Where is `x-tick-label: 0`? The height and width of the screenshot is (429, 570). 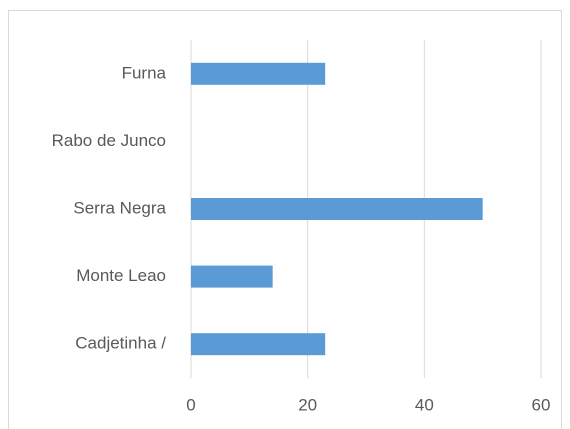
x-tick-label: 0 is located at coordinates (190, 404).